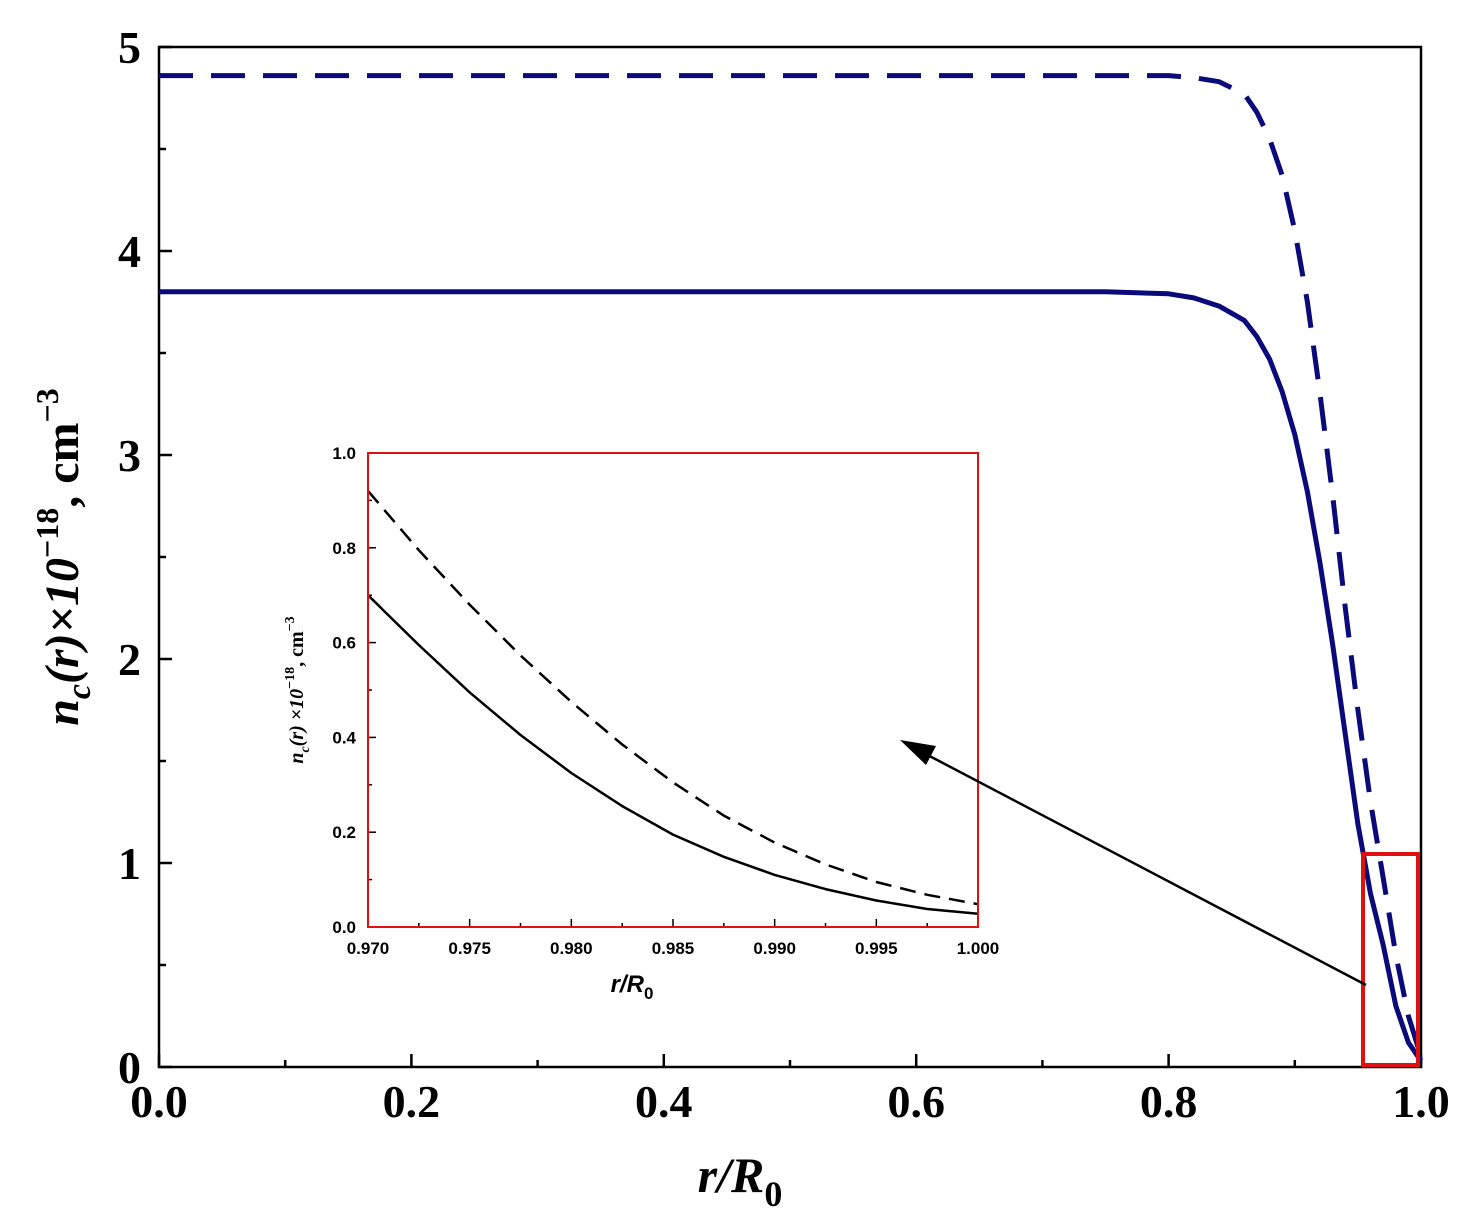 The height and width of the screenshot is (1230, 1477). I want to click on inset-series-dashed, so click(673, 698).